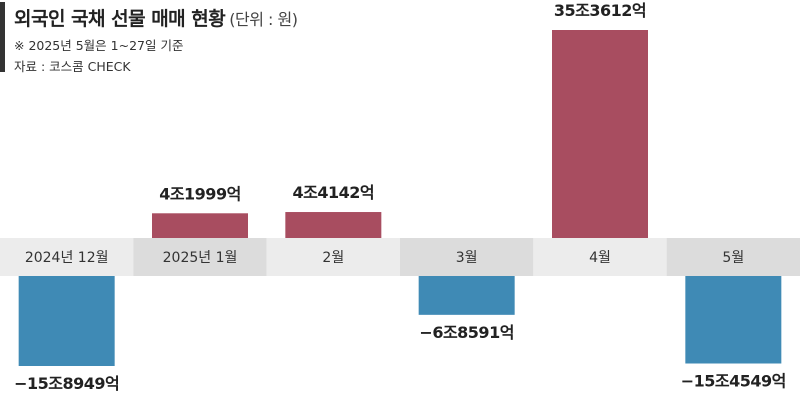 This screenshot has width=800, height=400. I want to click on category-labels: 2024년 12월 2025년 1월 2월 3월 4월 5월, so click(384, 258).